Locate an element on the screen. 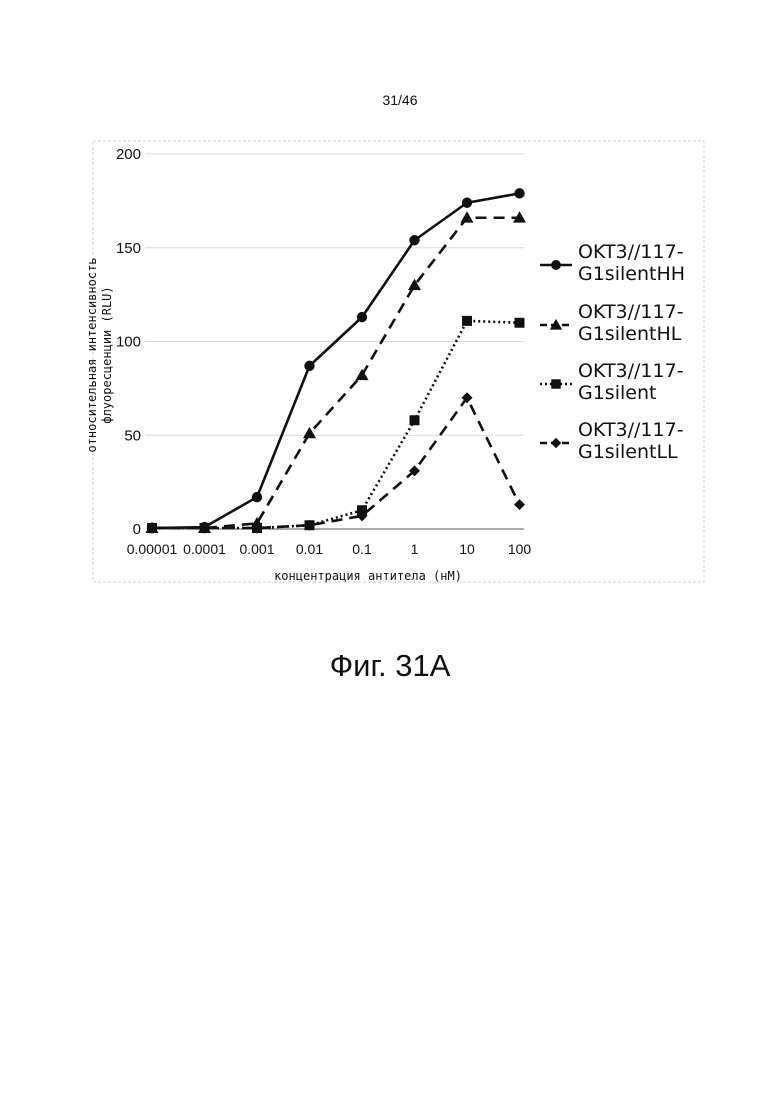 The width and height of the screenshot is (780, 1103). y-tick-label: 0 is located at coordinates (137, 529).